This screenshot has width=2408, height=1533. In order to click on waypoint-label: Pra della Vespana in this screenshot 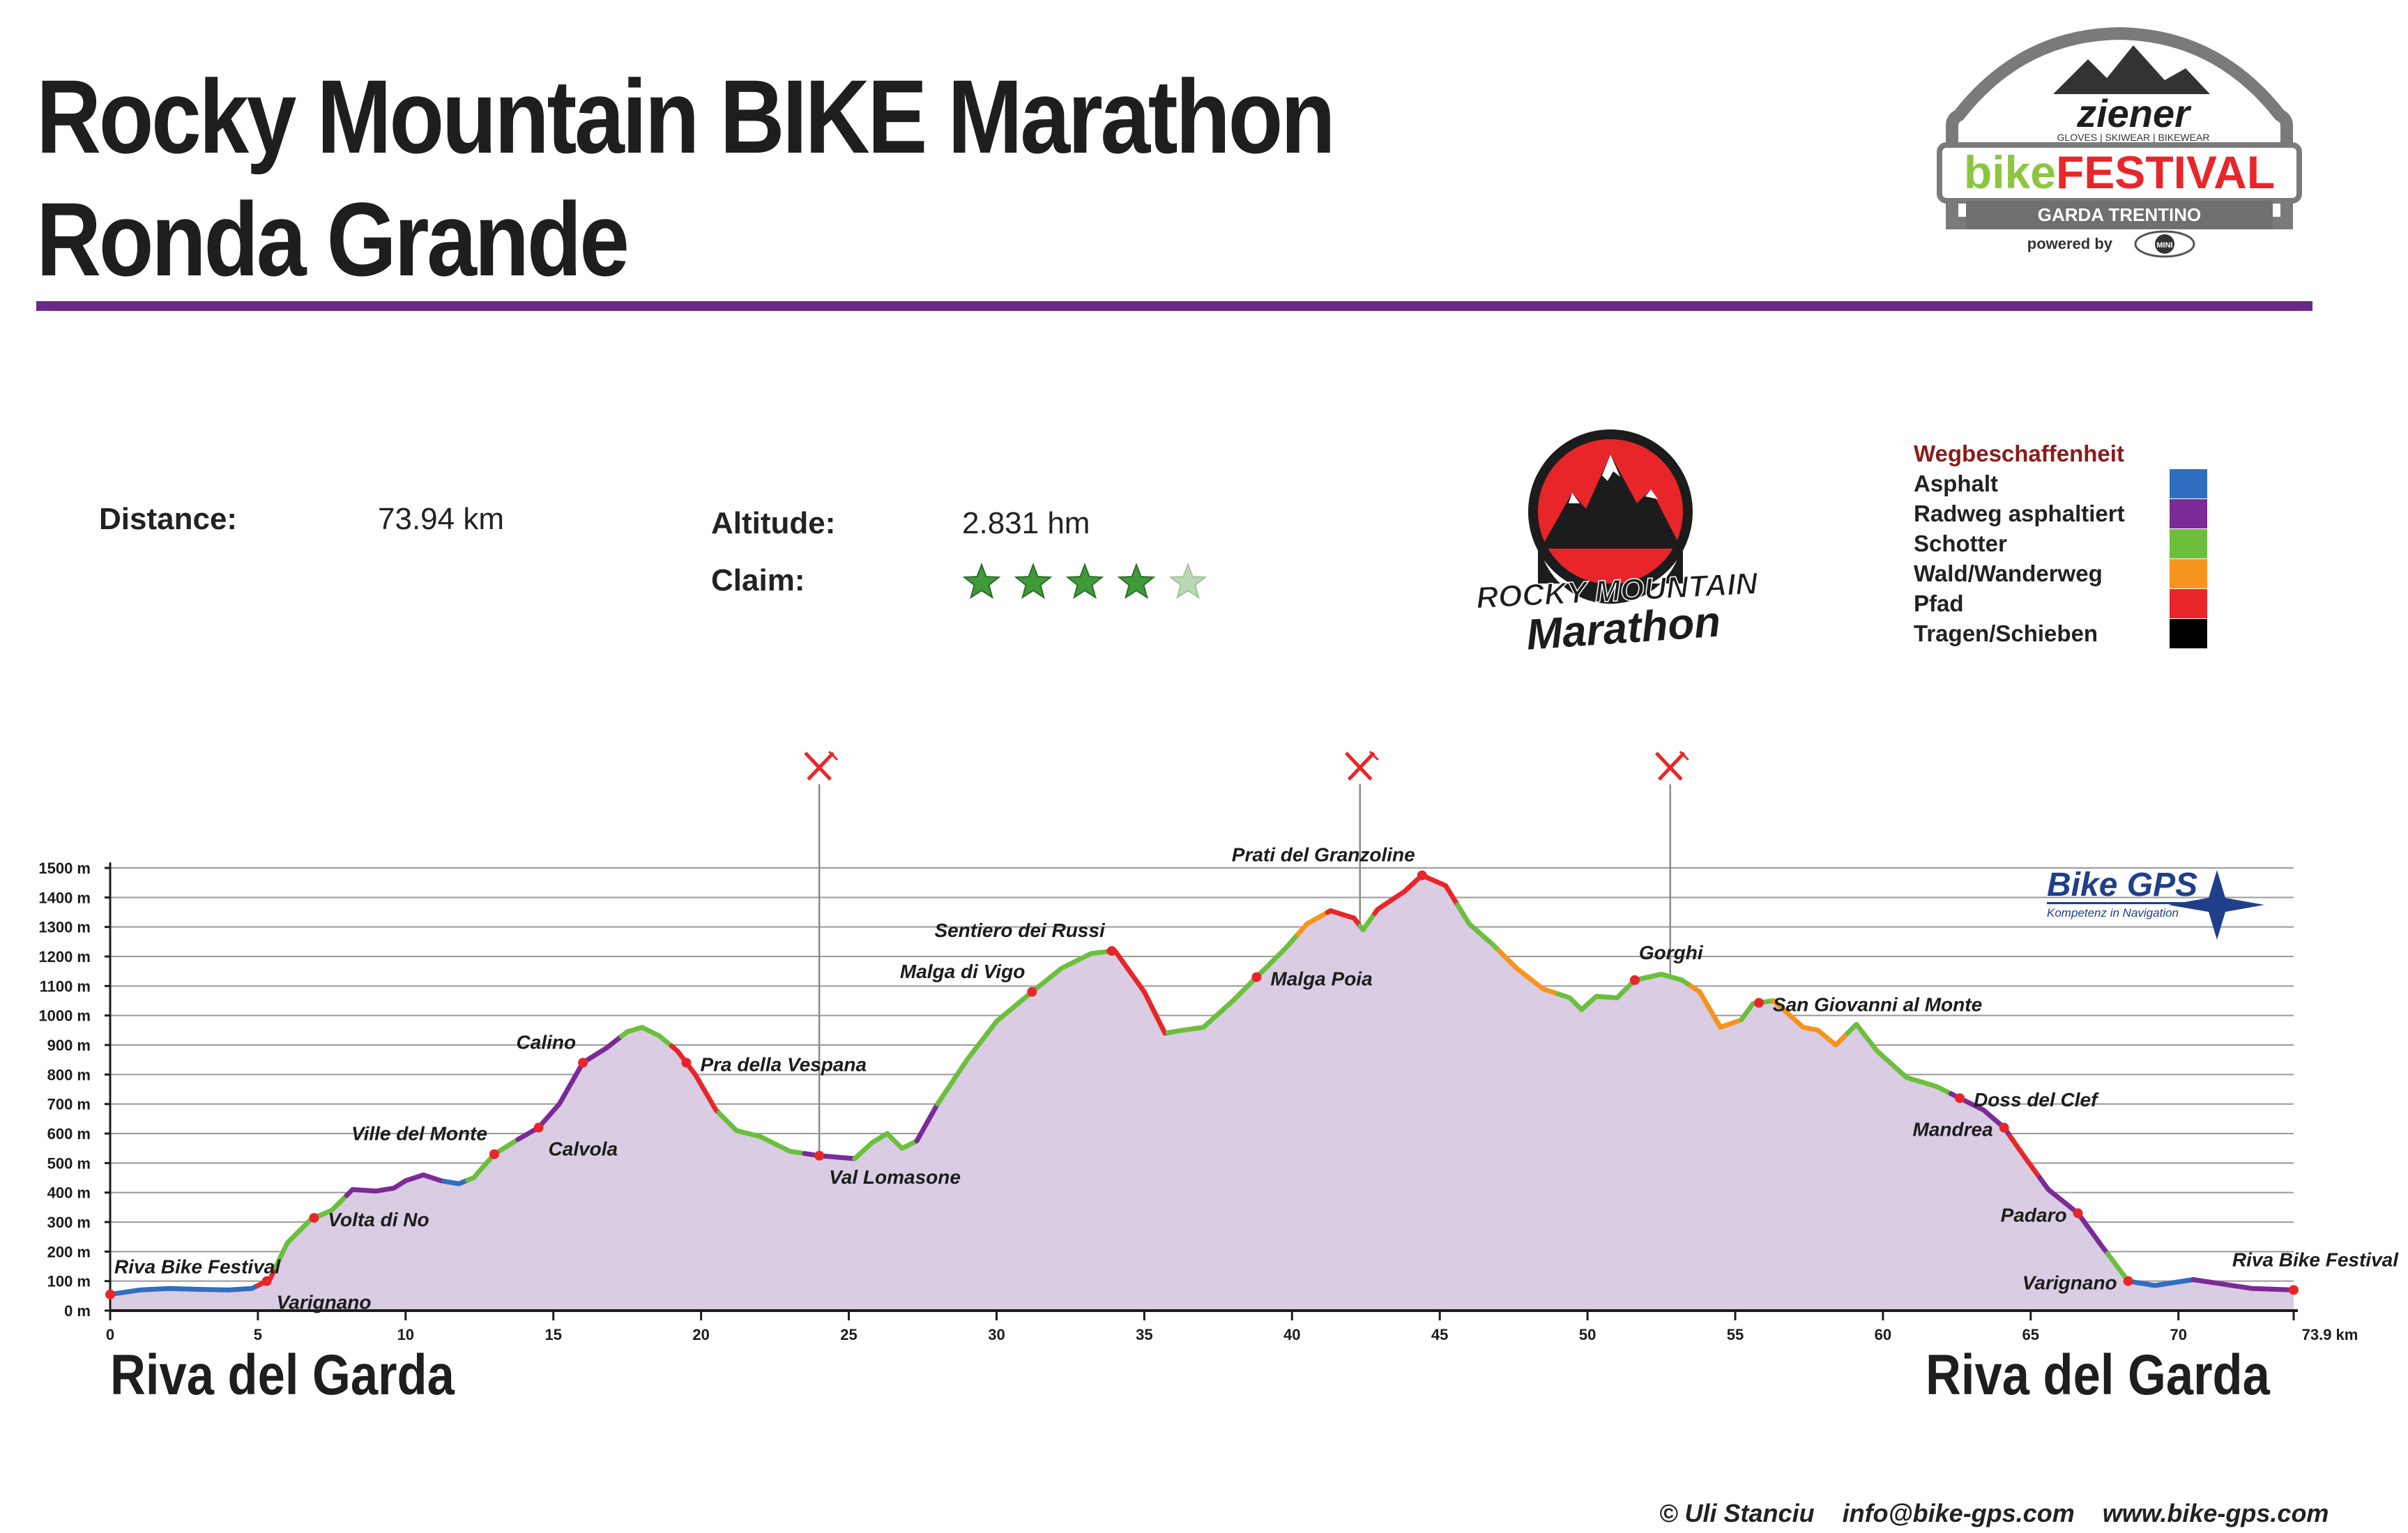, I will do `click(783, 1064)`.